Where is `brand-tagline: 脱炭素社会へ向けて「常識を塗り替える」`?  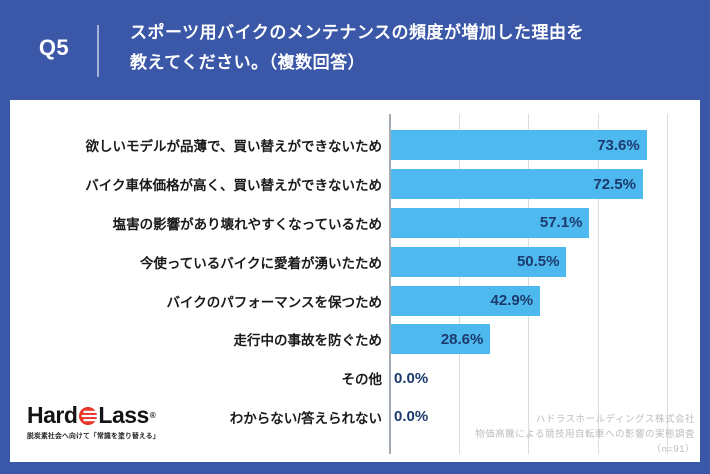 brand-tagline: 脱炭素社会へ向けて「常識を塗り替える」 is located at coordinates (93, 436).